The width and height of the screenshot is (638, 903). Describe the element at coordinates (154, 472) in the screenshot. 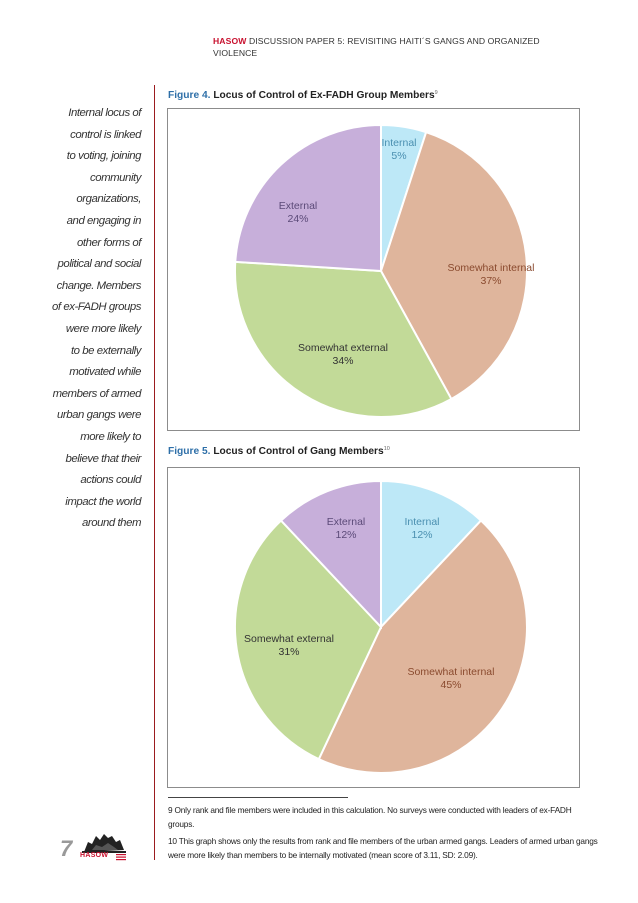

I see `margin-divider` at that location.